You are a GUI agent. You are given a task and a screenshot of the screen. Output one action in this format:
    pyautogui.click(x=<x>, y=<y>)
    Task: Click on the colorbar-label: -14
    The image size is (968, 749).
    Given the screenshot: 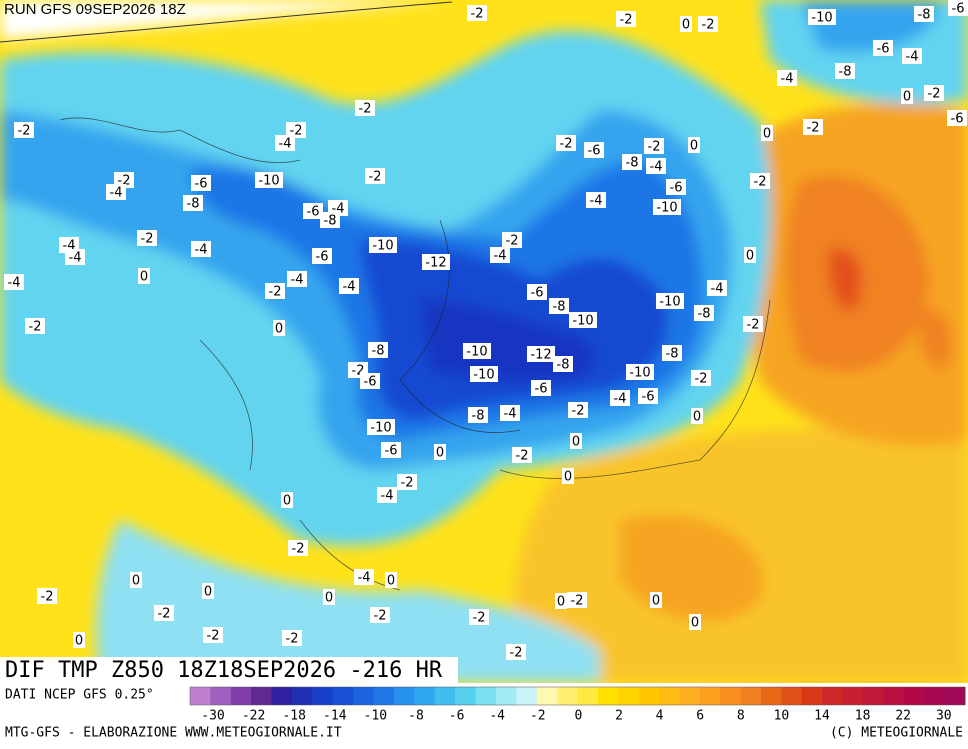 What is the action you would take?
    pyautogui.click(x=335, y=716)
    